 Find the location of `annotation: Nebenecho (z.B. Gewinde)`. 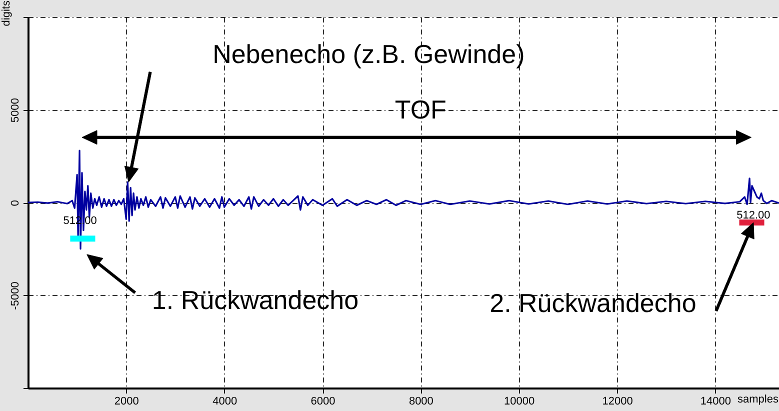

annotation: Nebenecho (z.B. Gewinde) is located at coordinates (368, 54).